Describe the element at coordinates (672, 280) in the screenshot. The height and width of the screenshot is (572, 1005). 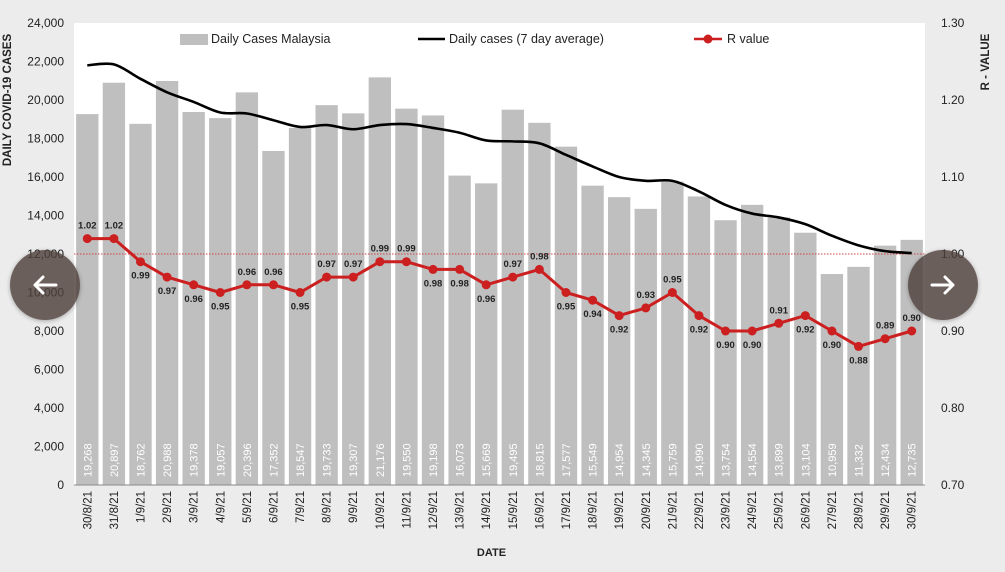
I see `r-value-label: 0.95` at that location.